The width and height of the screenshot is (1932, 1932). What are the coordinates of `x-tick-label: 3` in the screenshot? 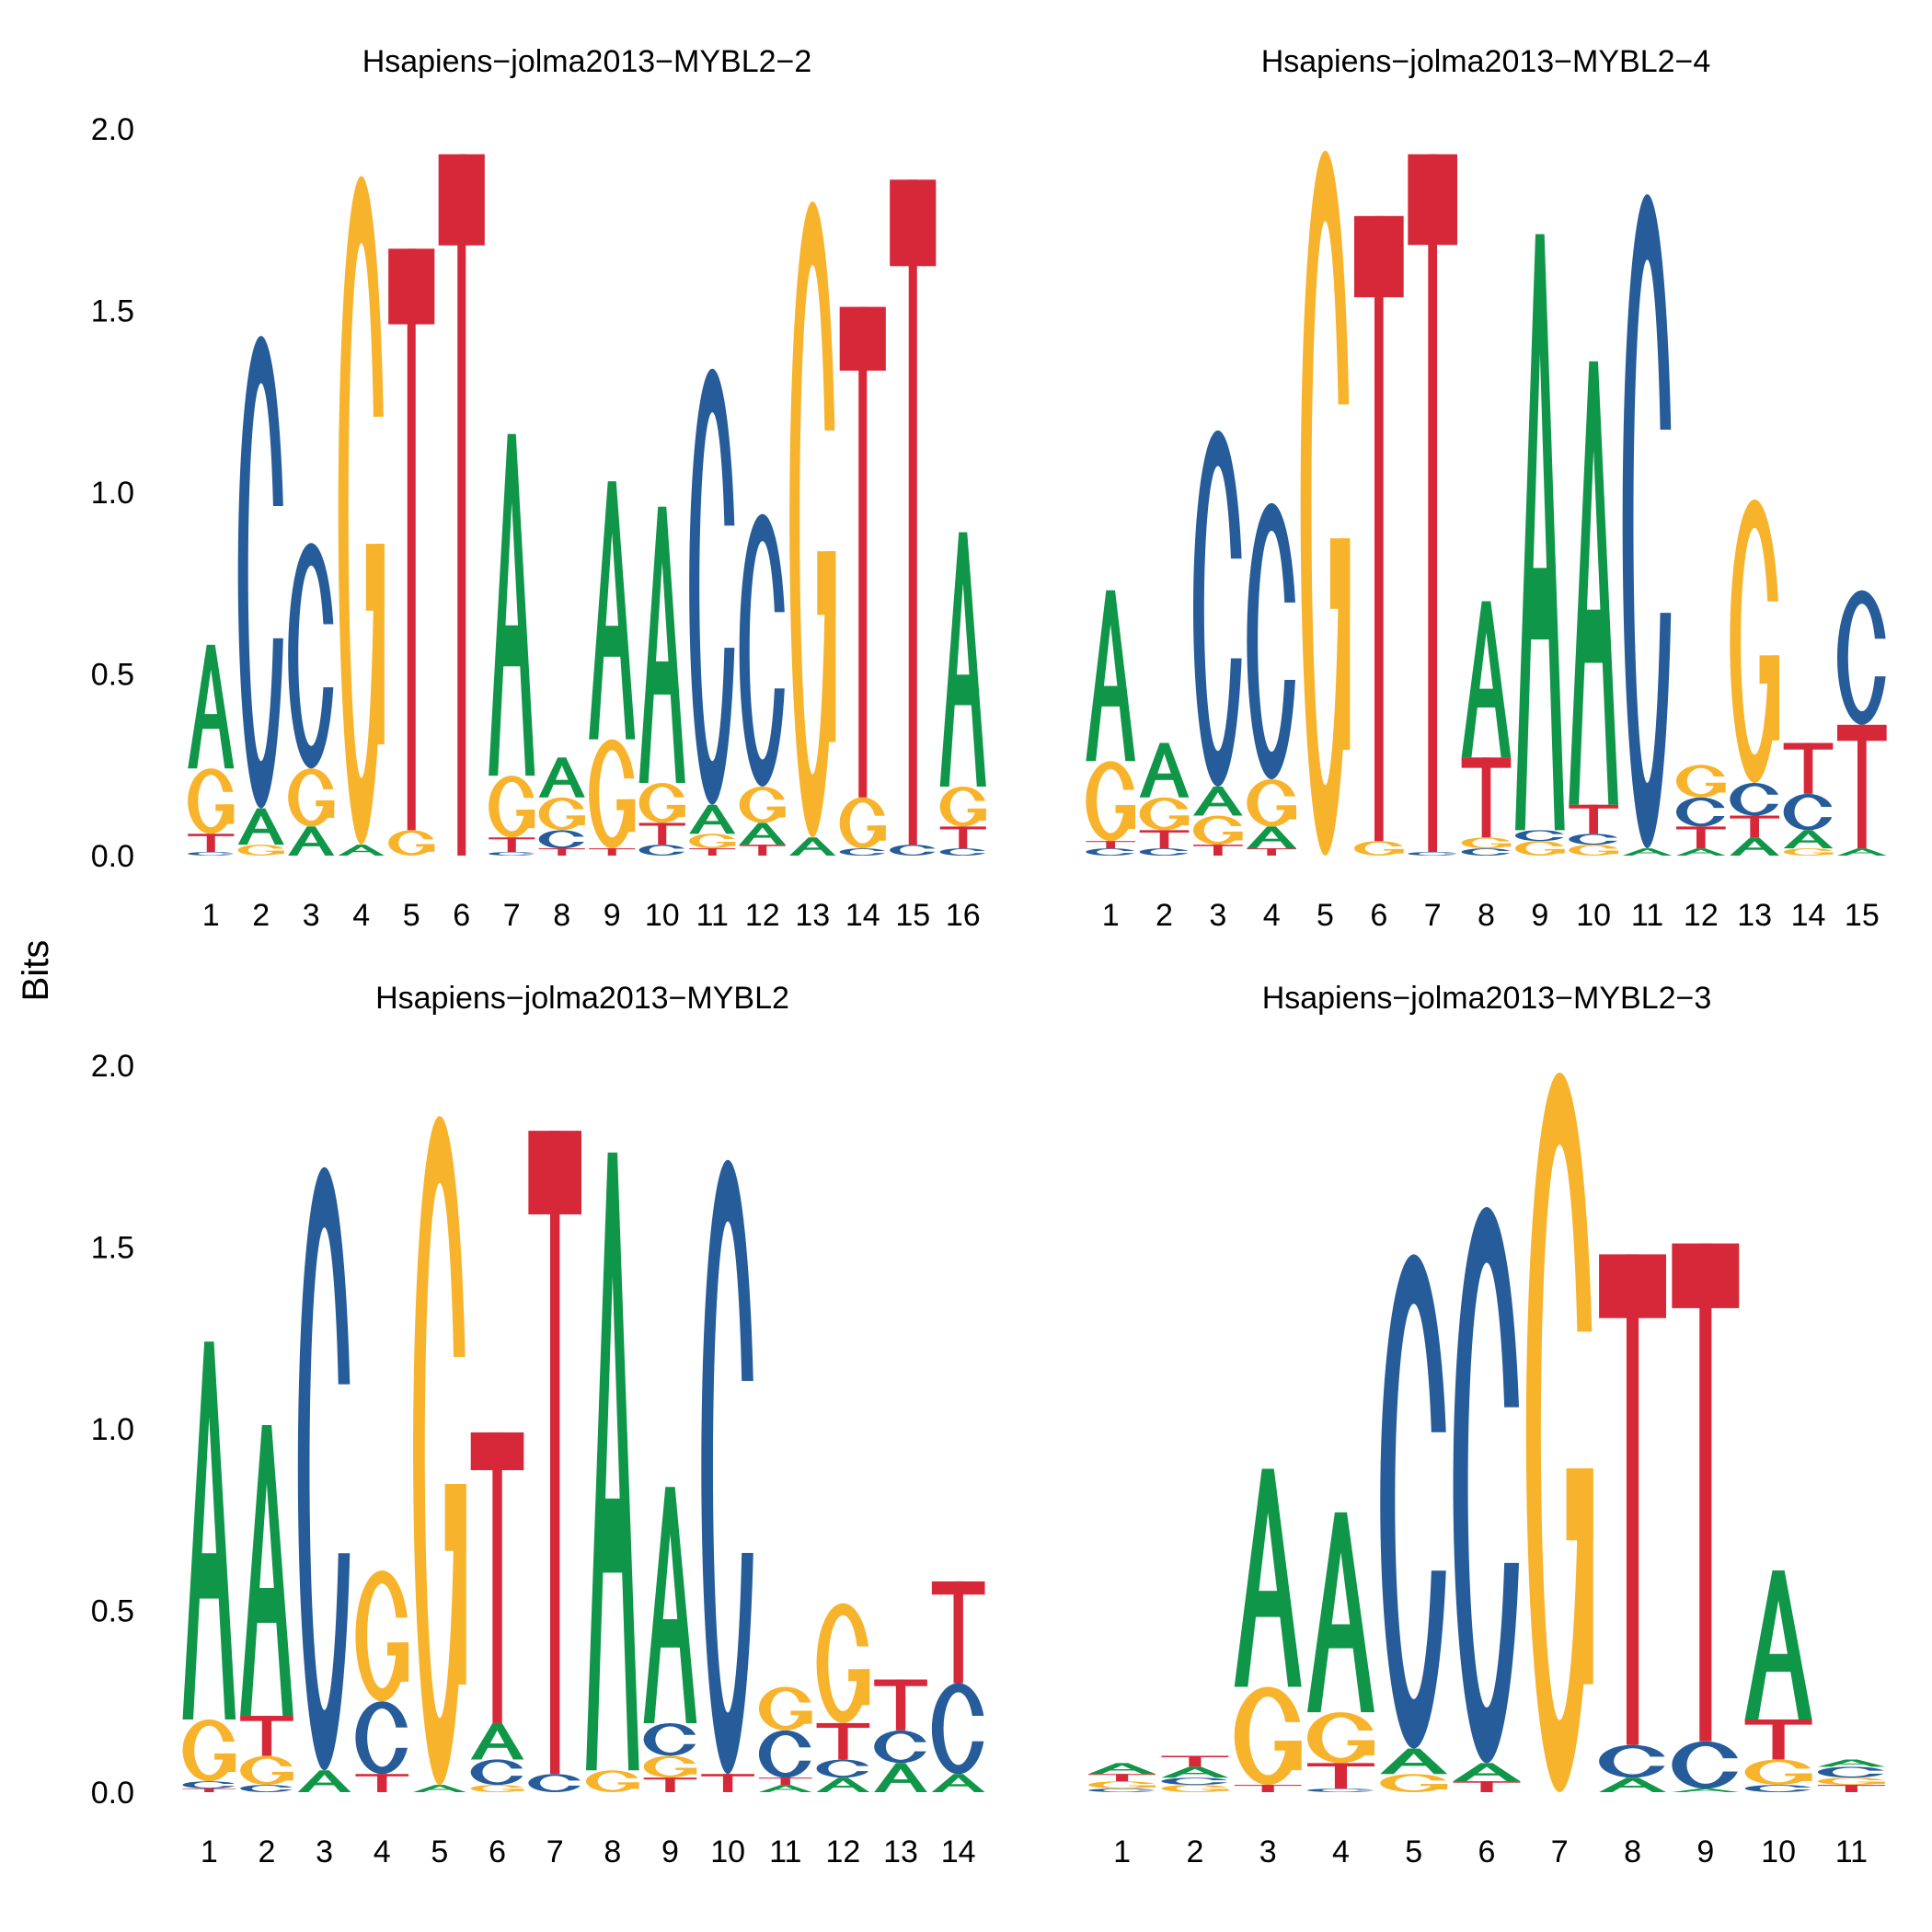 It's located at (1268, 1851).